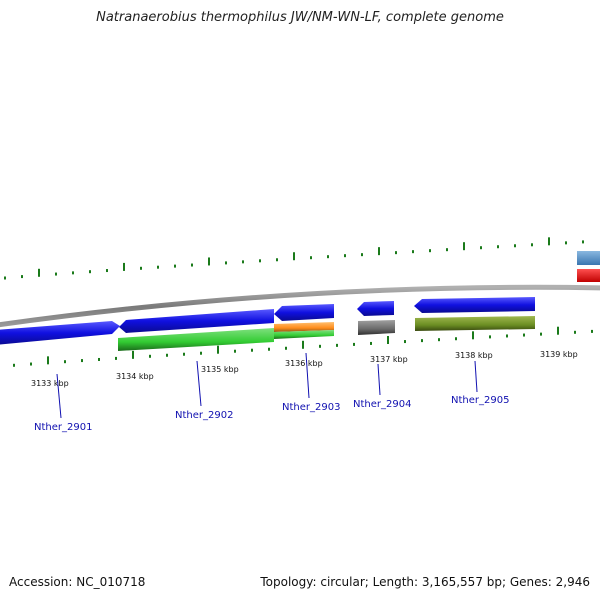 This screenshot has height=600, width=600. What do you see at coordinates (304, 327) in the screenshot?
I see `feature-orange` at bounding box center [304, 327].